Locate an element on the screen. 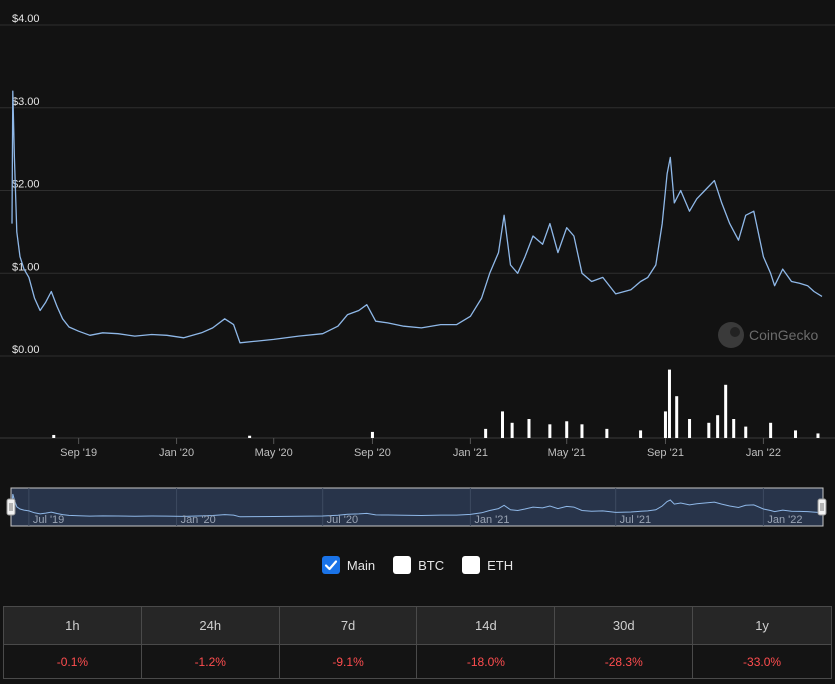  navigator-left-handle is located at coordinates (11, 507).